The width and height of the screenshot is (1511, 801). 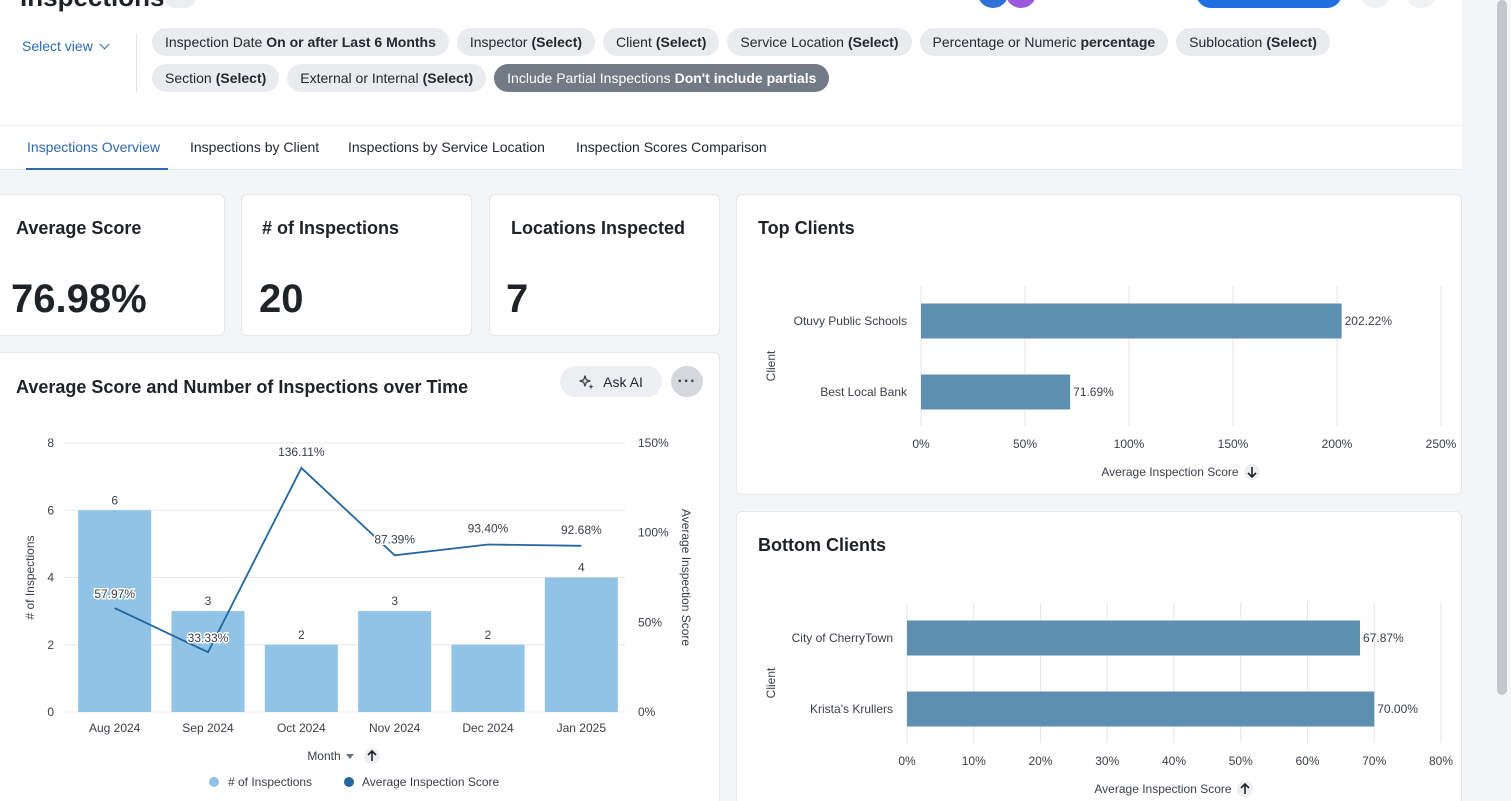 I want to click on y2-axis-title: Average Inspection Score, so click(x=686, y=578).